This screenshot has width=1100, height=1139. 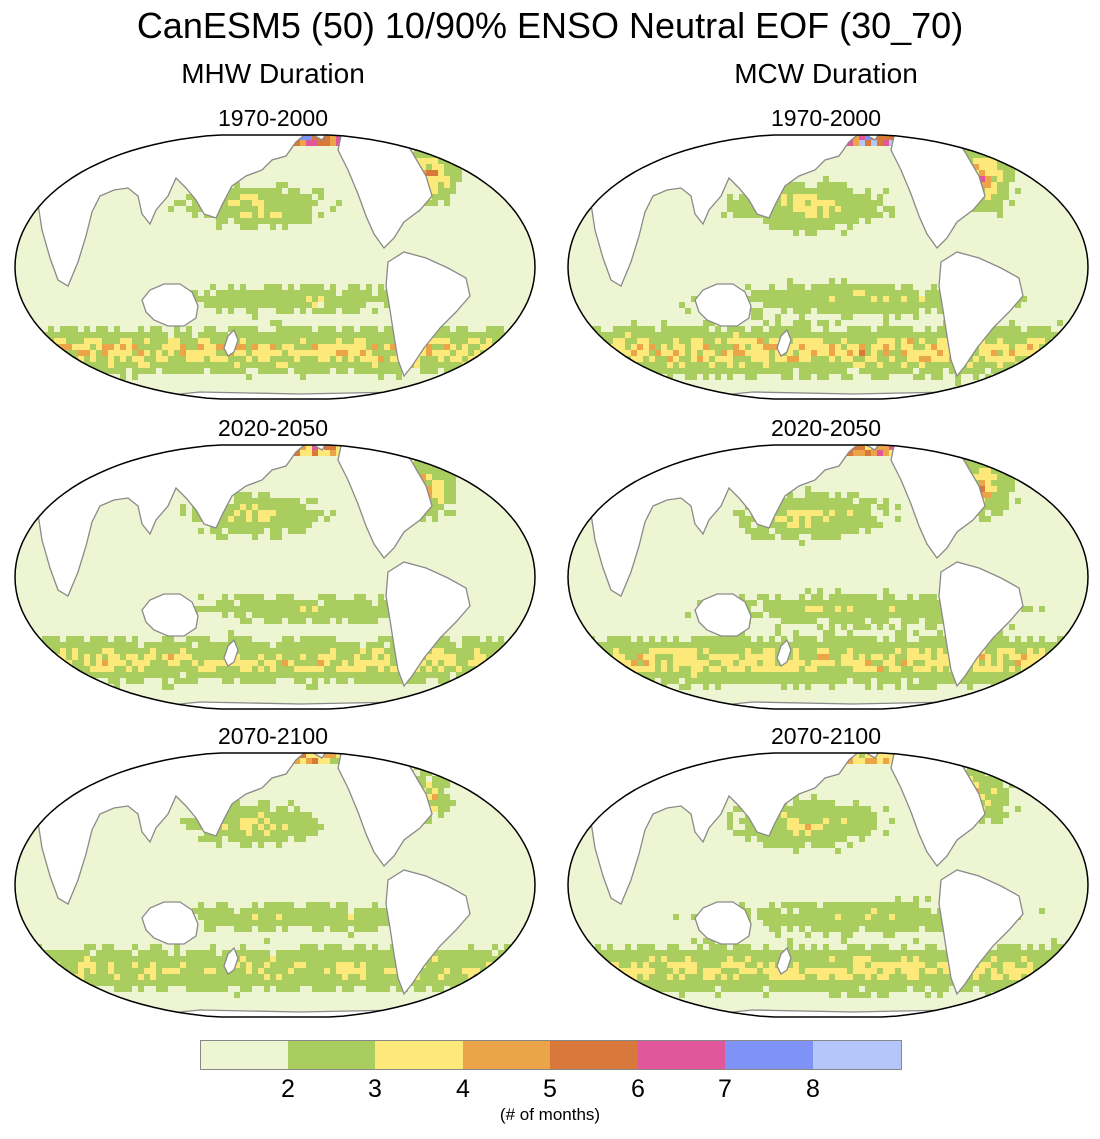 I want to click on land-shape, so click(x=231, y=342).